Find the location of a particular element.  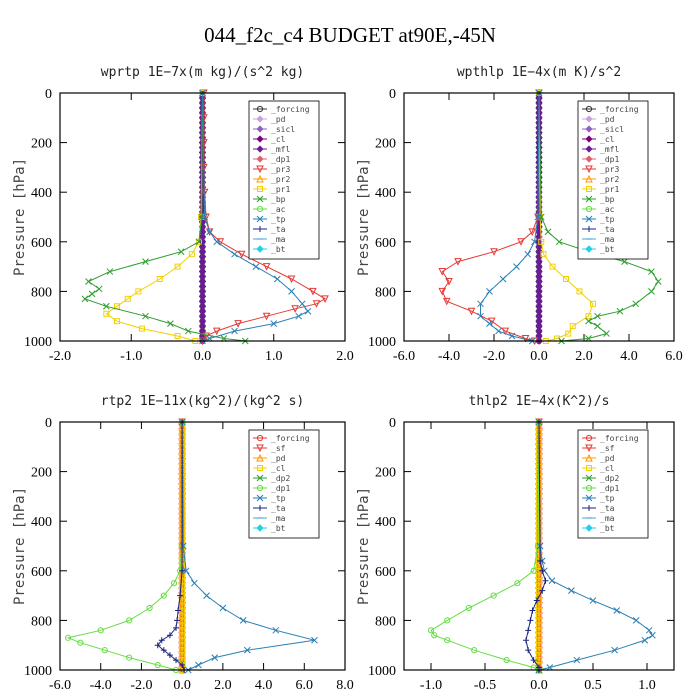

legend-label: _ac is located at coordinates (607, 209).